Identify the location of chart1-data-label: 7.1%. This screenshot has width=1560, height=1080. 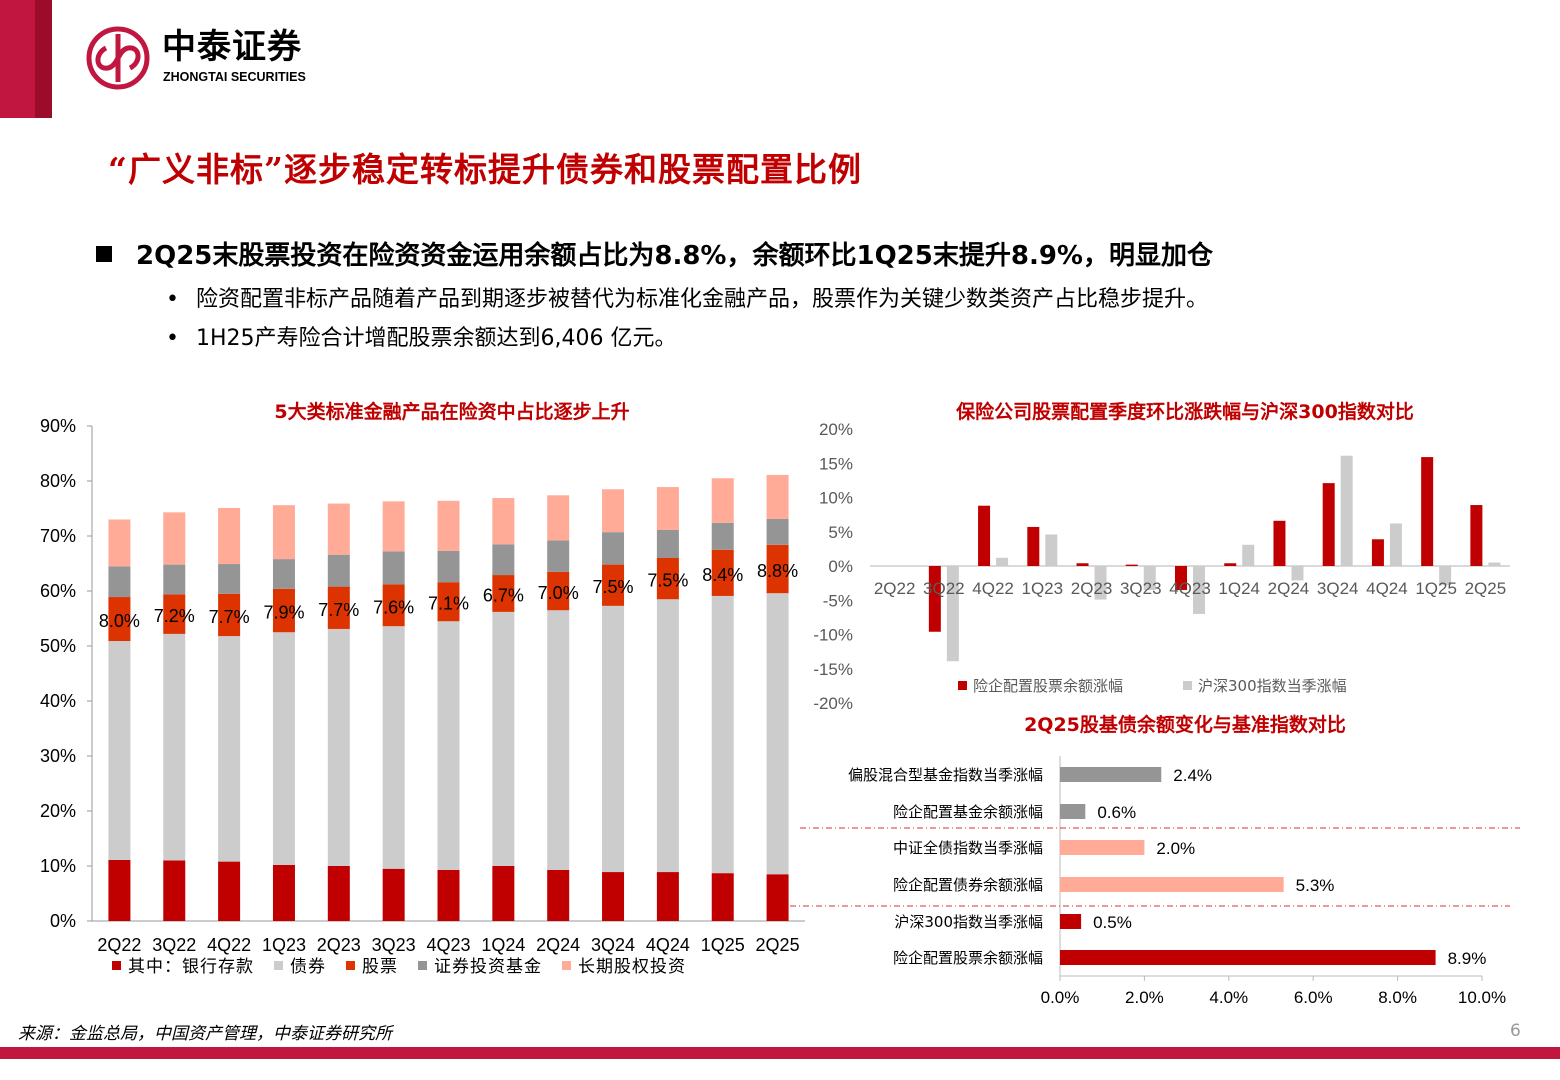
(448, 604).